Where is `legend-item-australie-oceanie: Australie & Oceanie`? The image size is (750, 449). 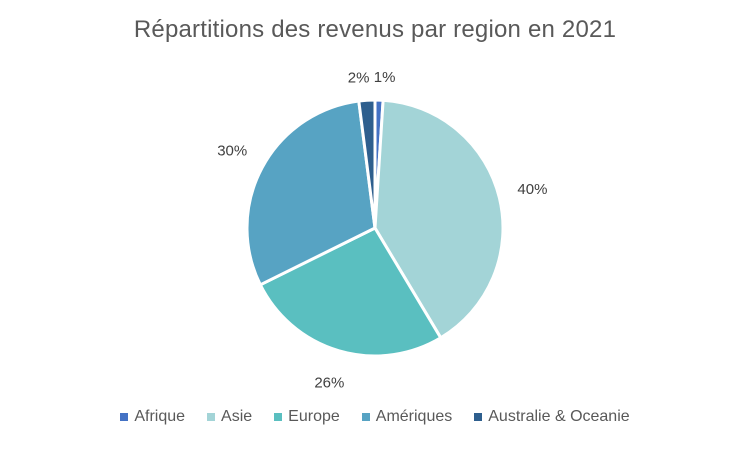 legend-item-australie-oceanie: Australie & Oceanie is located at coordinates (552, 417).